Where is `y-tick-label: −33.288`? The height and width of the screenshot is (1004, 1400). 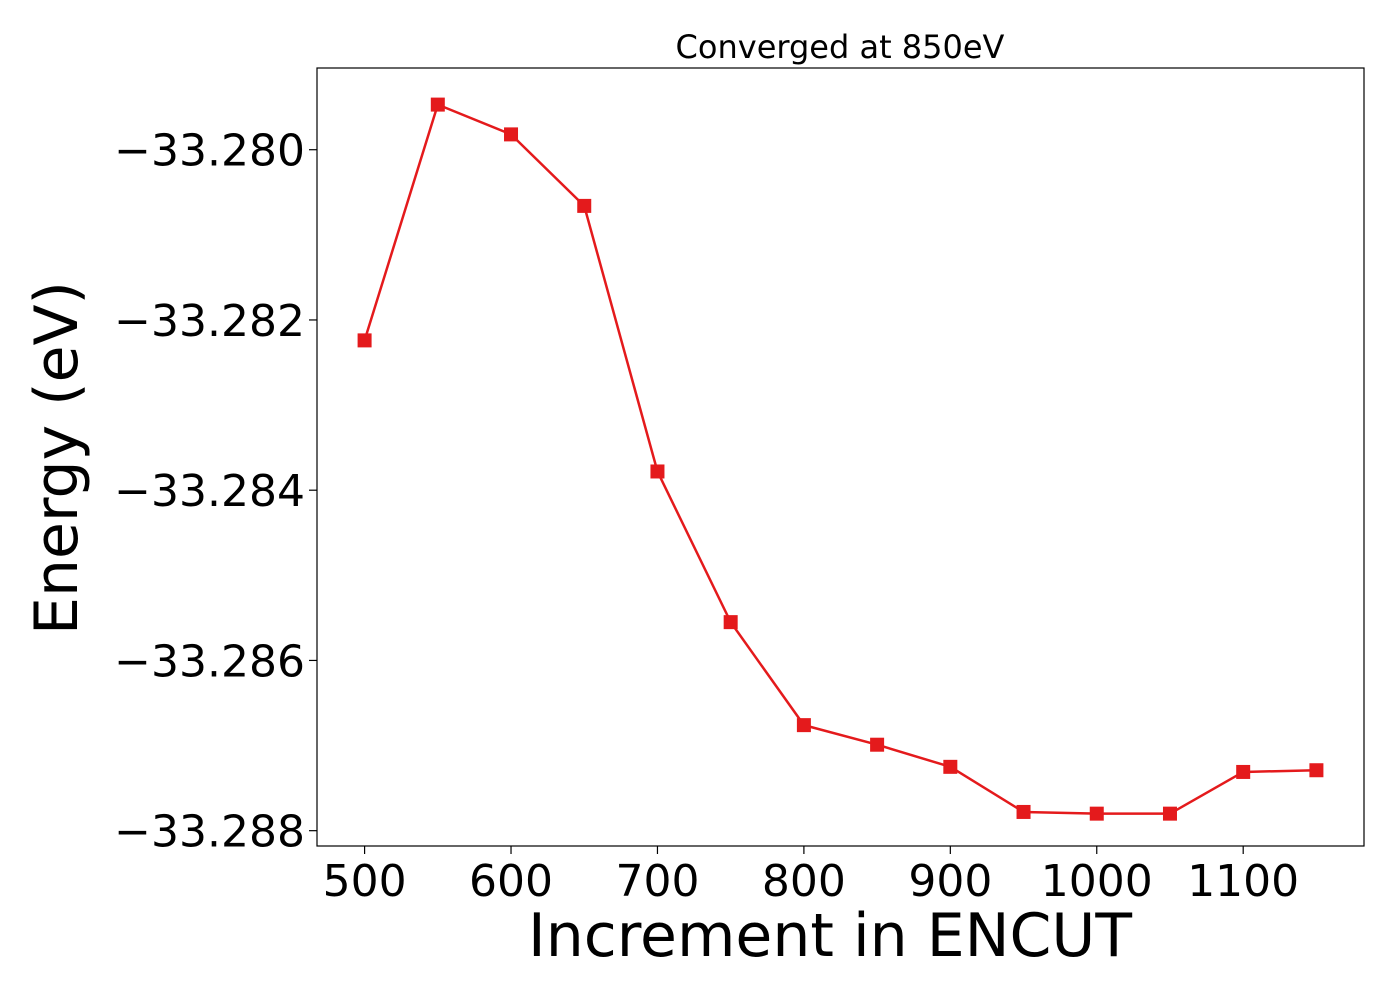 y-tick-label: −33.288 is located at coordinates (209, 832).